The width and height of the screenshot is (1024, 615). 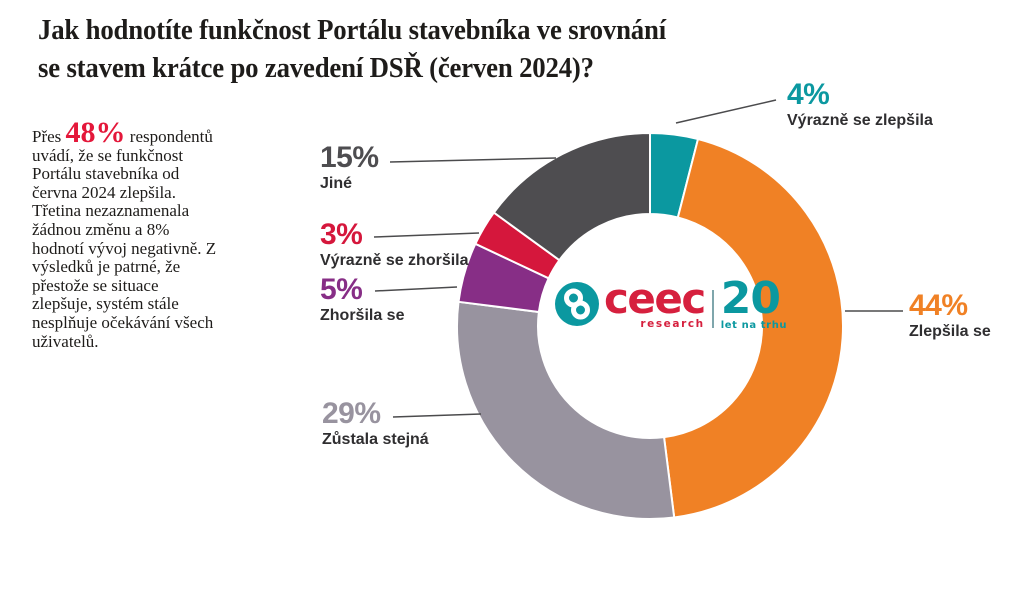 What do you see at coordinates (349, 157) in the screenshot?
I see `percent-value: 15%` at bounding box center [349, 157].